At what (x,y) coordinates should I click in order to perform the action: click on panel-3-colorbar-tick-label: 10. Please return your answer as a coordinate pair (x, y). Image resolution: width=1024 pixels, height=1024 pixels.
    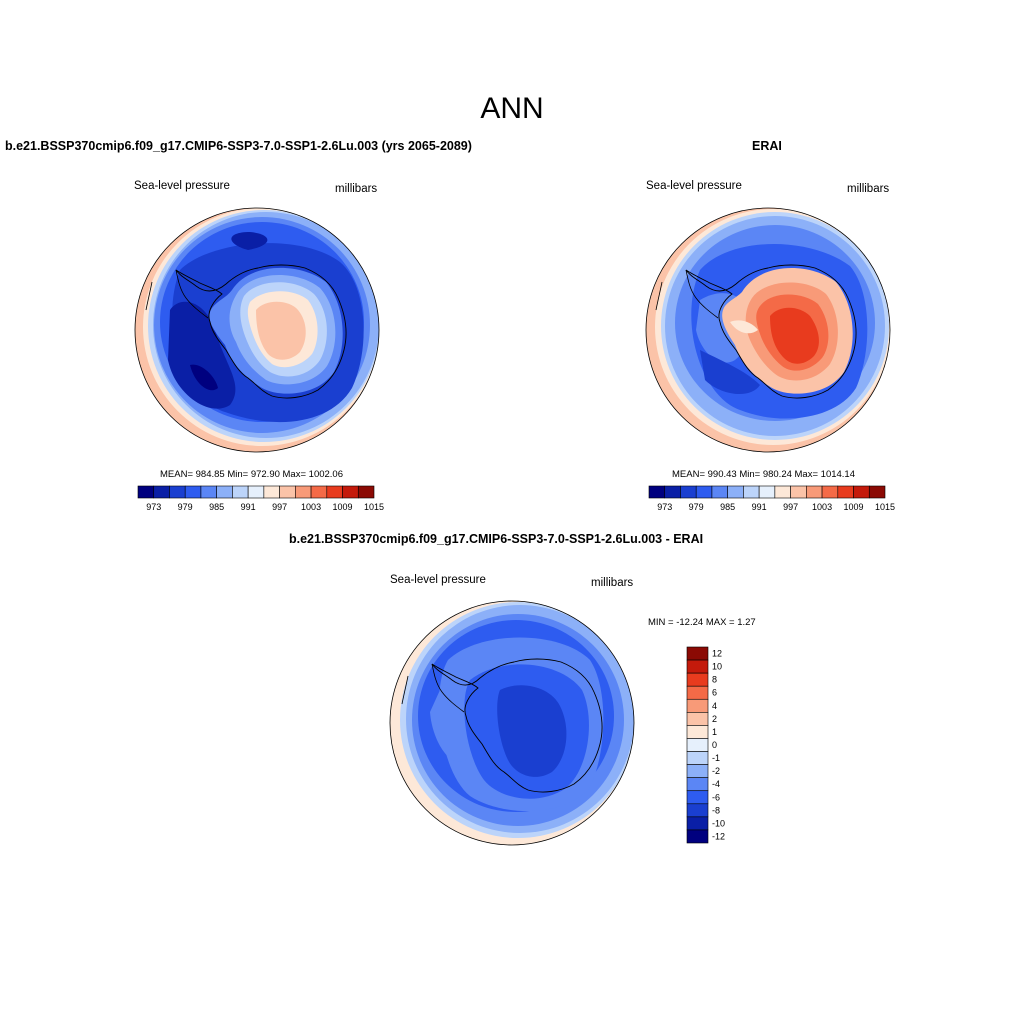
    Looking at the image, I should click on (717, 667).